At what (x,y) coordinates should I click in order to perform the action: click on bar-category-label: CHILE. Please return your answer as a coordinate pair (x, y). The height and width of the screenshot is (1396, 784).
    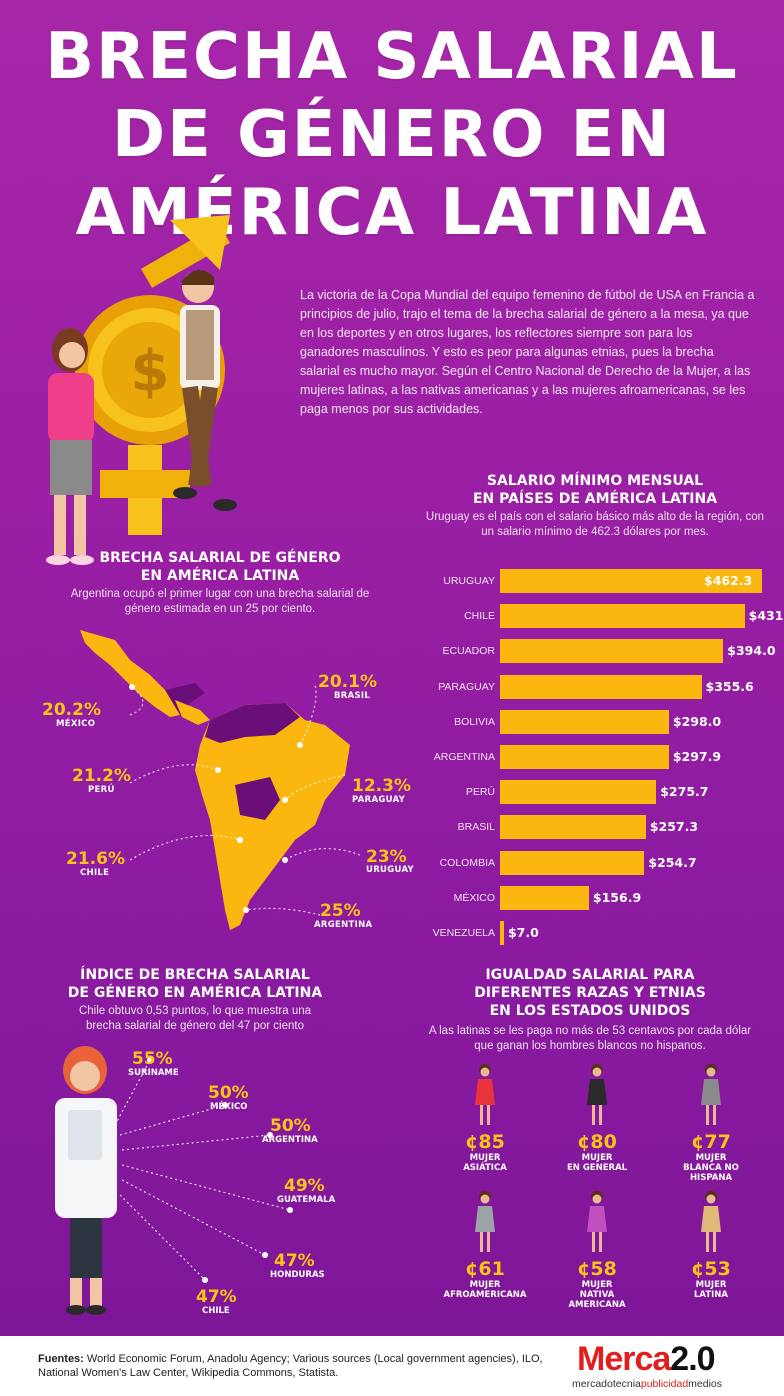
    Looking at the image, I should click on (479, 616).